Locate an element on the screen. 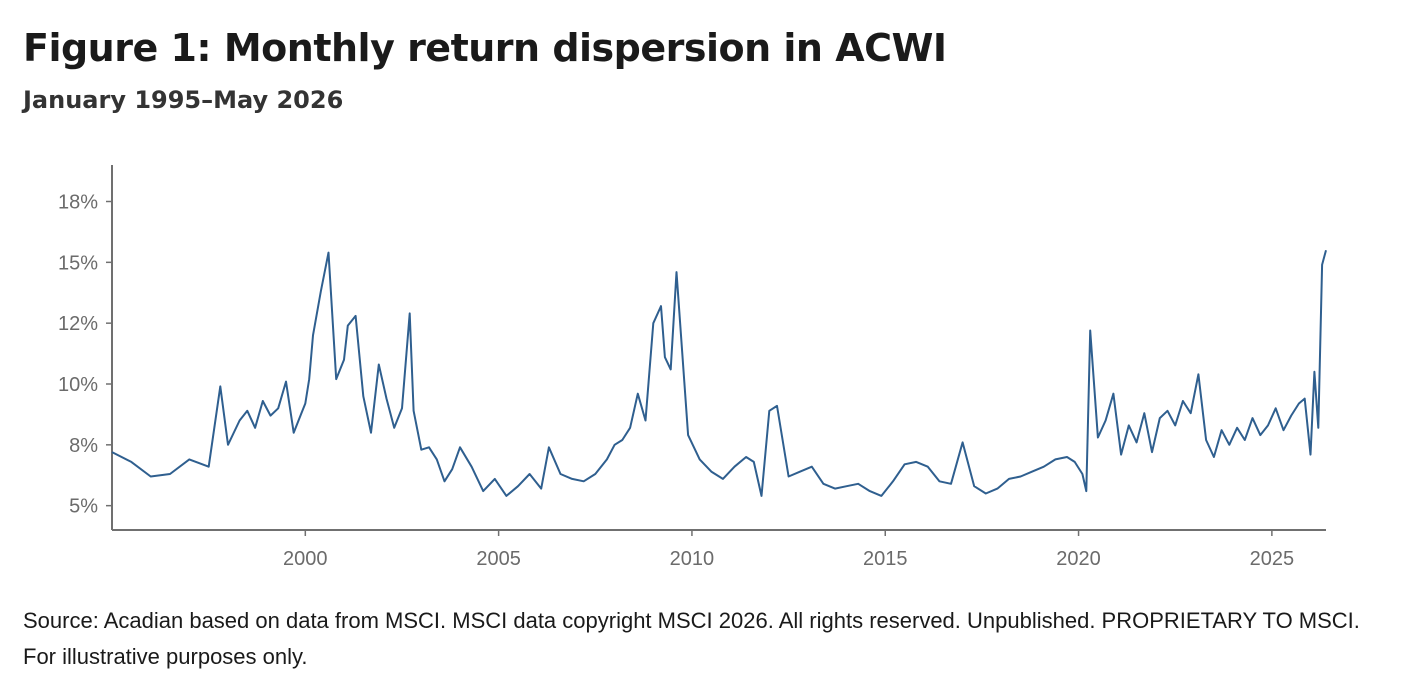  x-tick-label: 2005 is located at coordinates (498, 559).